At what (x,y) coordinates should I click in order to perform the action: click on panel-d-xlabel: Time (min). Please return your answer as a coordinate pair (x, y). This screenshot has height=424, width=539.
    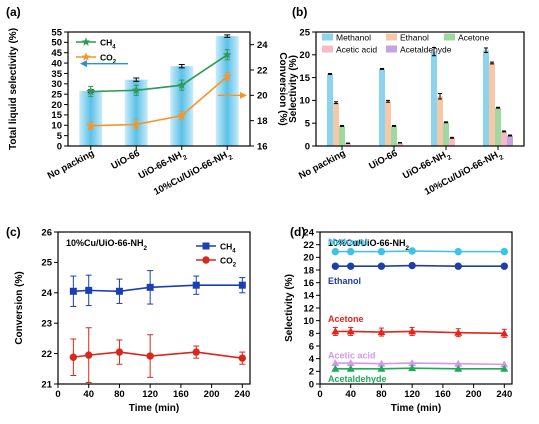
    Looking at the image, I should click on (416, 408).